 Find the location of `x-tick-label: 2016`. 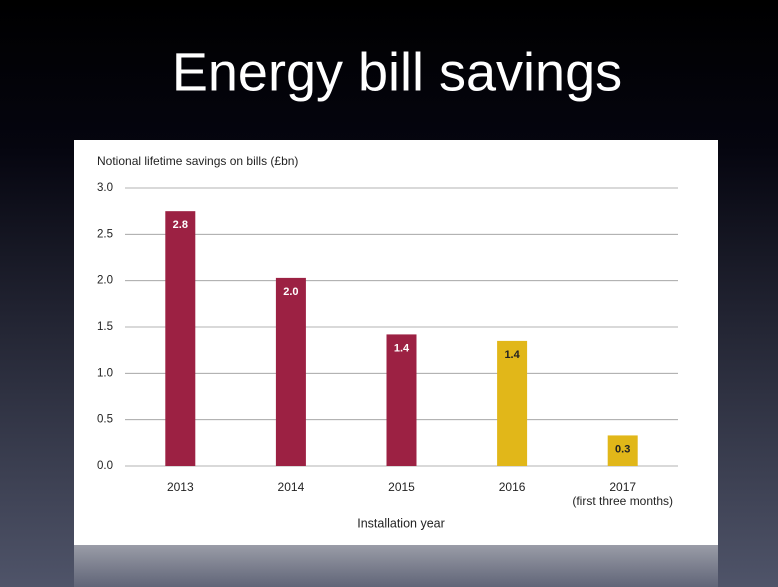

x-tick-label: 2016 is located at coordinates (512, 487).